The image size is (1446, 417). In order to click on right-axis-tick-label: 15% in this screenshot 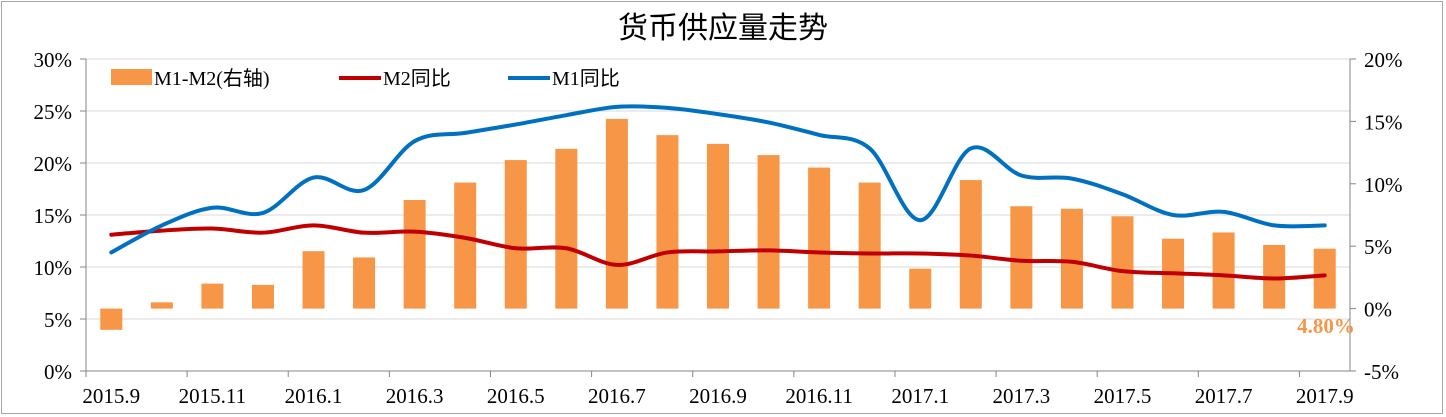, I will do `click(1383, 122)`.